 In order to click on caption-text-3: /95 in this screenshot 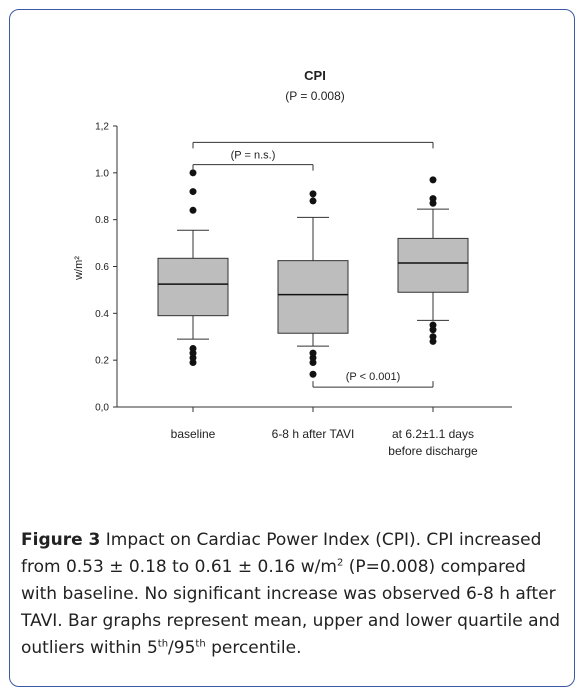, I will do `click(182, 648)`.